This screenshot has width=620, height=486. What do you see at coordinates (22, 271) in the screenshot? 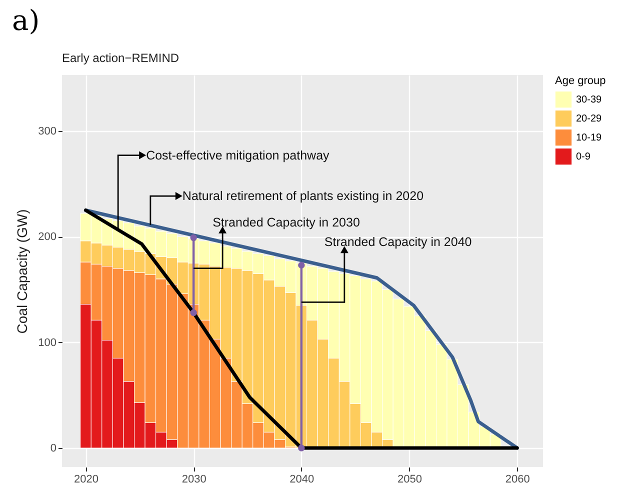
I see `y-axis-title: Coal Capacity (GW)` at bounding box center [22, 271].